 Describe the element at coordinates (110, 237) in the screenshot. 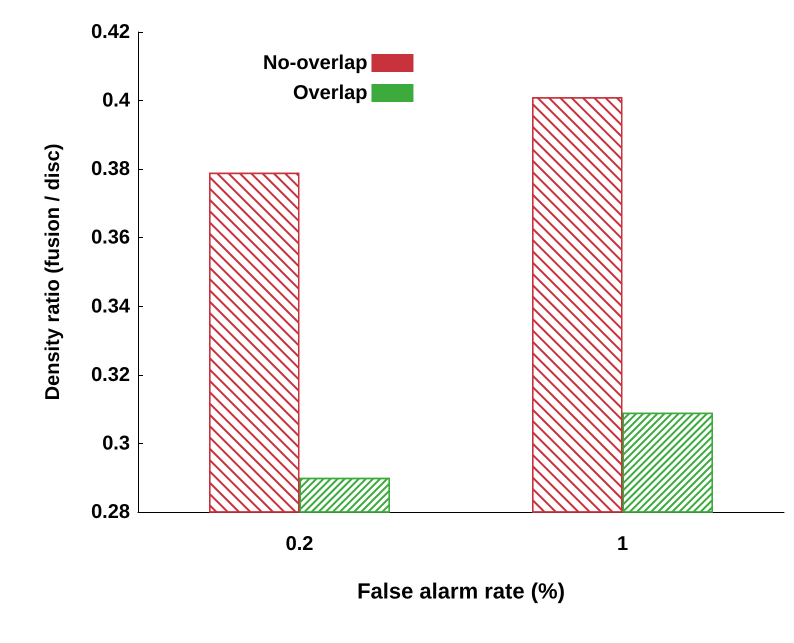

I see `y-tick-label: 0.36` at that location.